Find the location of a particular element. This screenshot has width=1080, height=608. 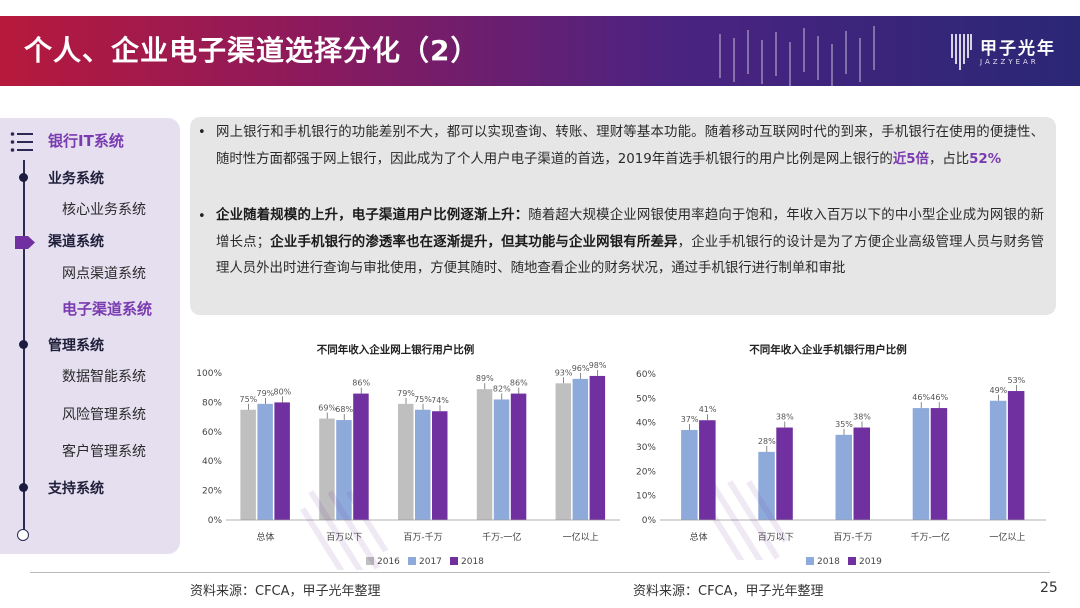

brand-mark-icon is located at coordinates (961, 52).